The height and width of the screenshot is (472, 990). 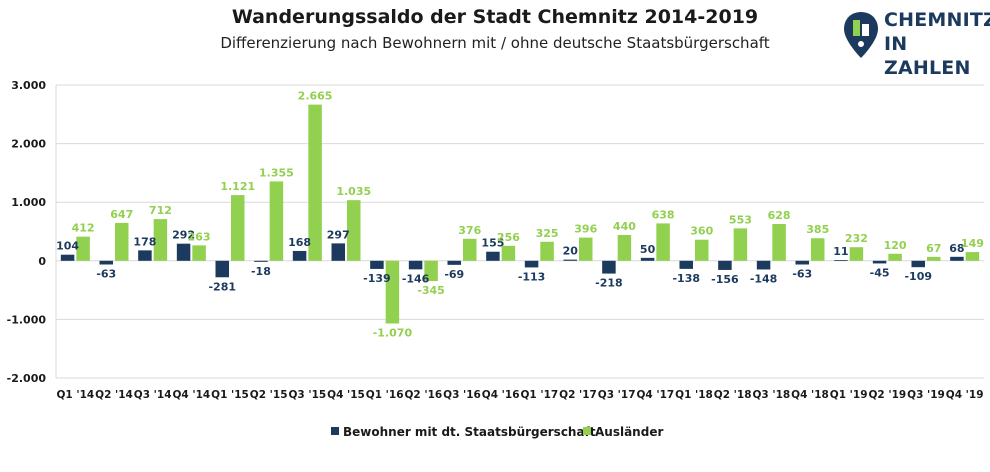 I want to click on data-label-bewohner: -69, so click(x=454, y=274).